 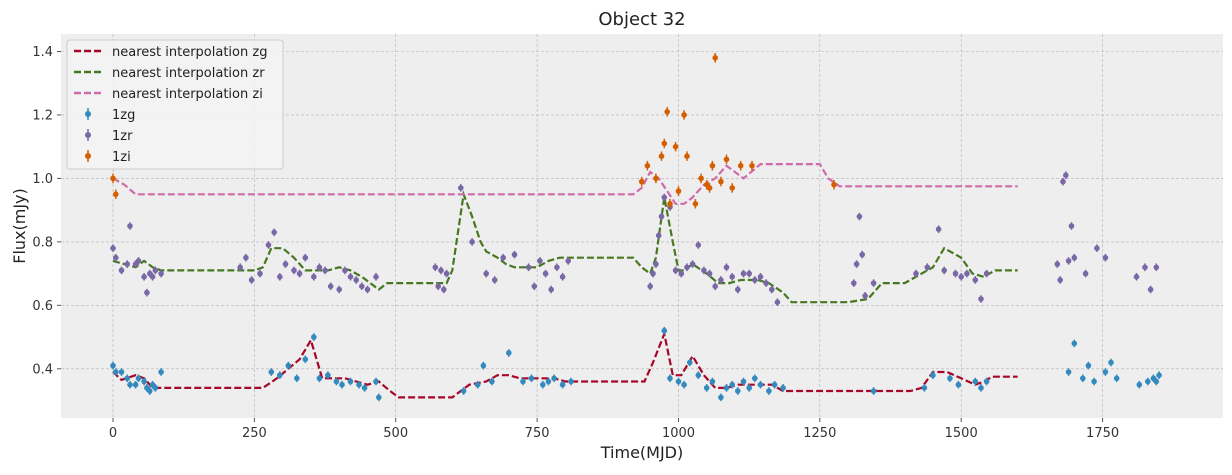 I want to click on x-axis-label: Time(MJD), so click(x=641, y=452).